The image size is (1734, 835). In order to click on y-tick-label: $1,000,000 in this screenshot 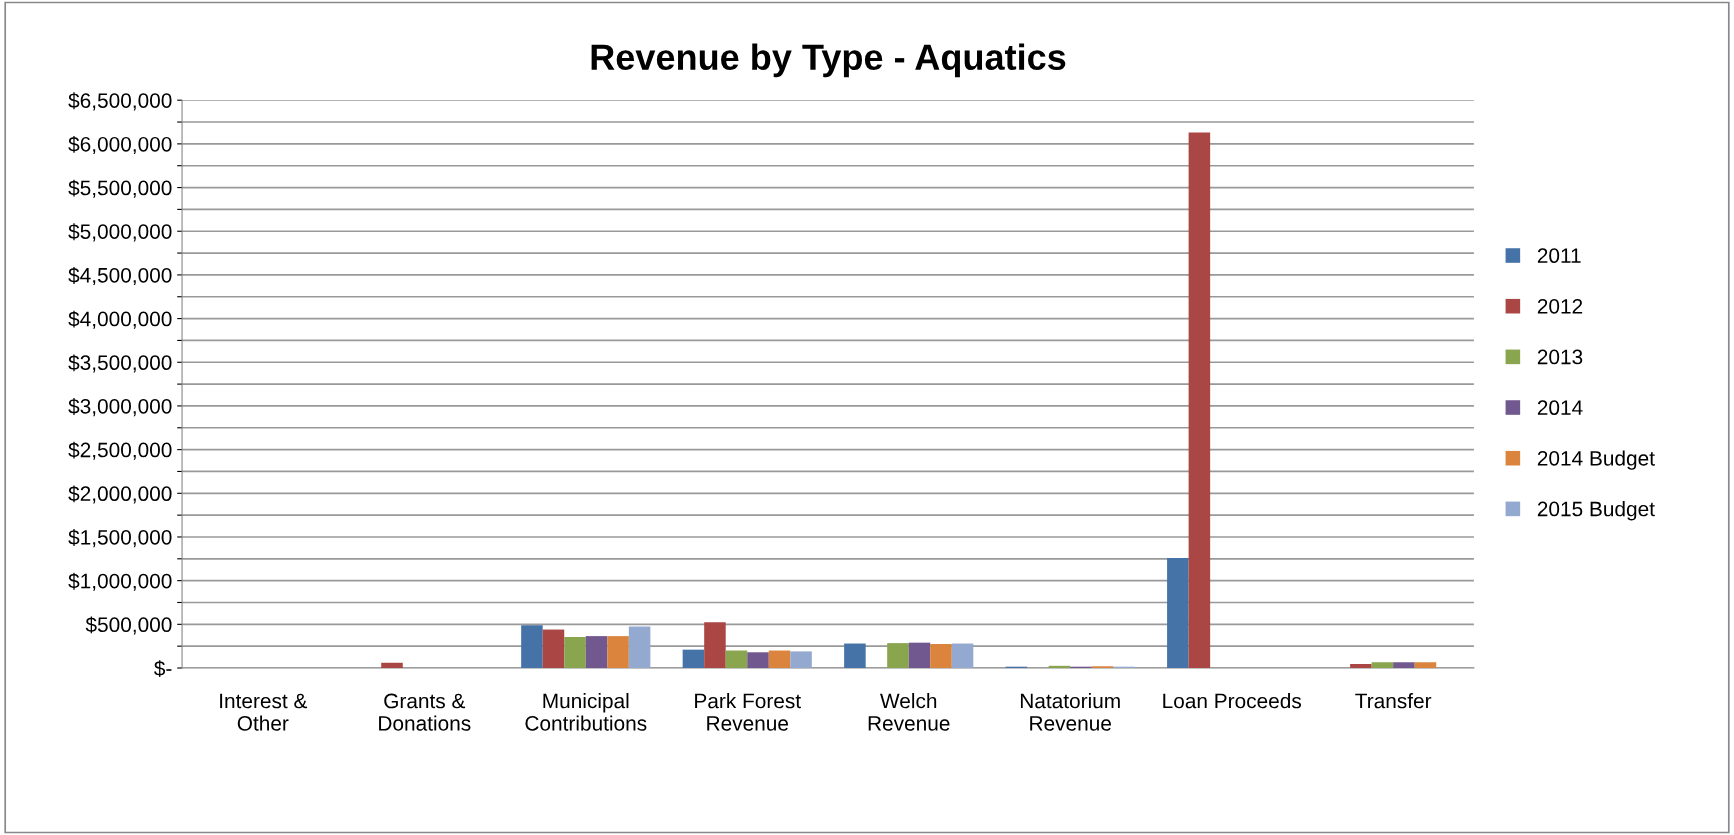, I will do `click(120, 581)`.